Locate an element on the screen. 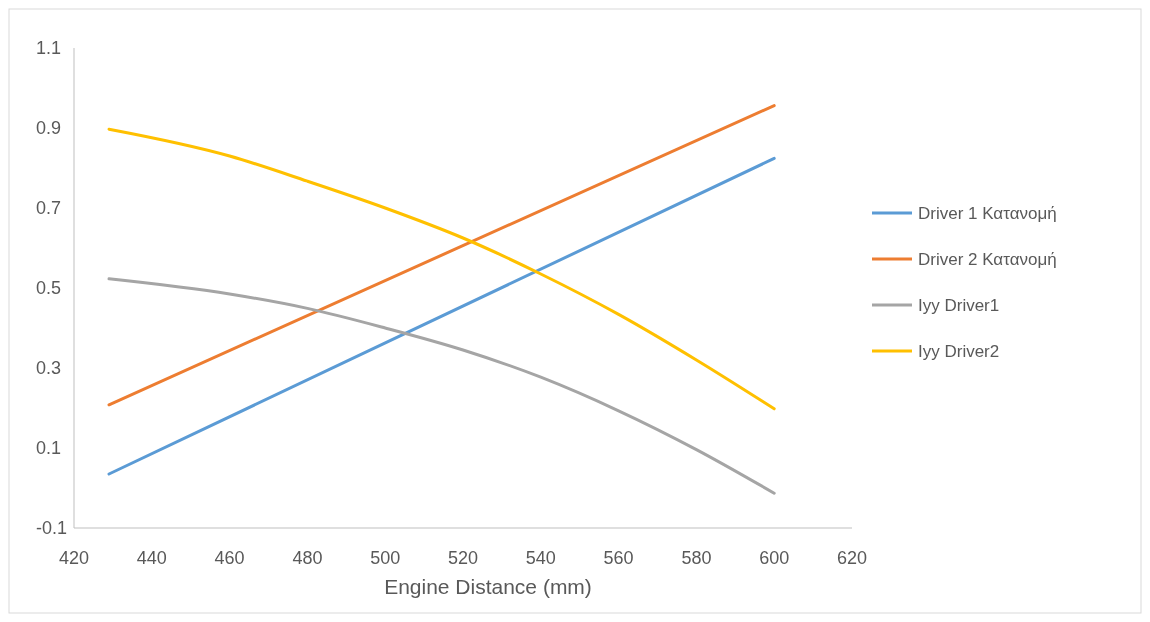 The image size is (1150, 622). y-tick-label: 1.1 is located at coordinates (49, 48).